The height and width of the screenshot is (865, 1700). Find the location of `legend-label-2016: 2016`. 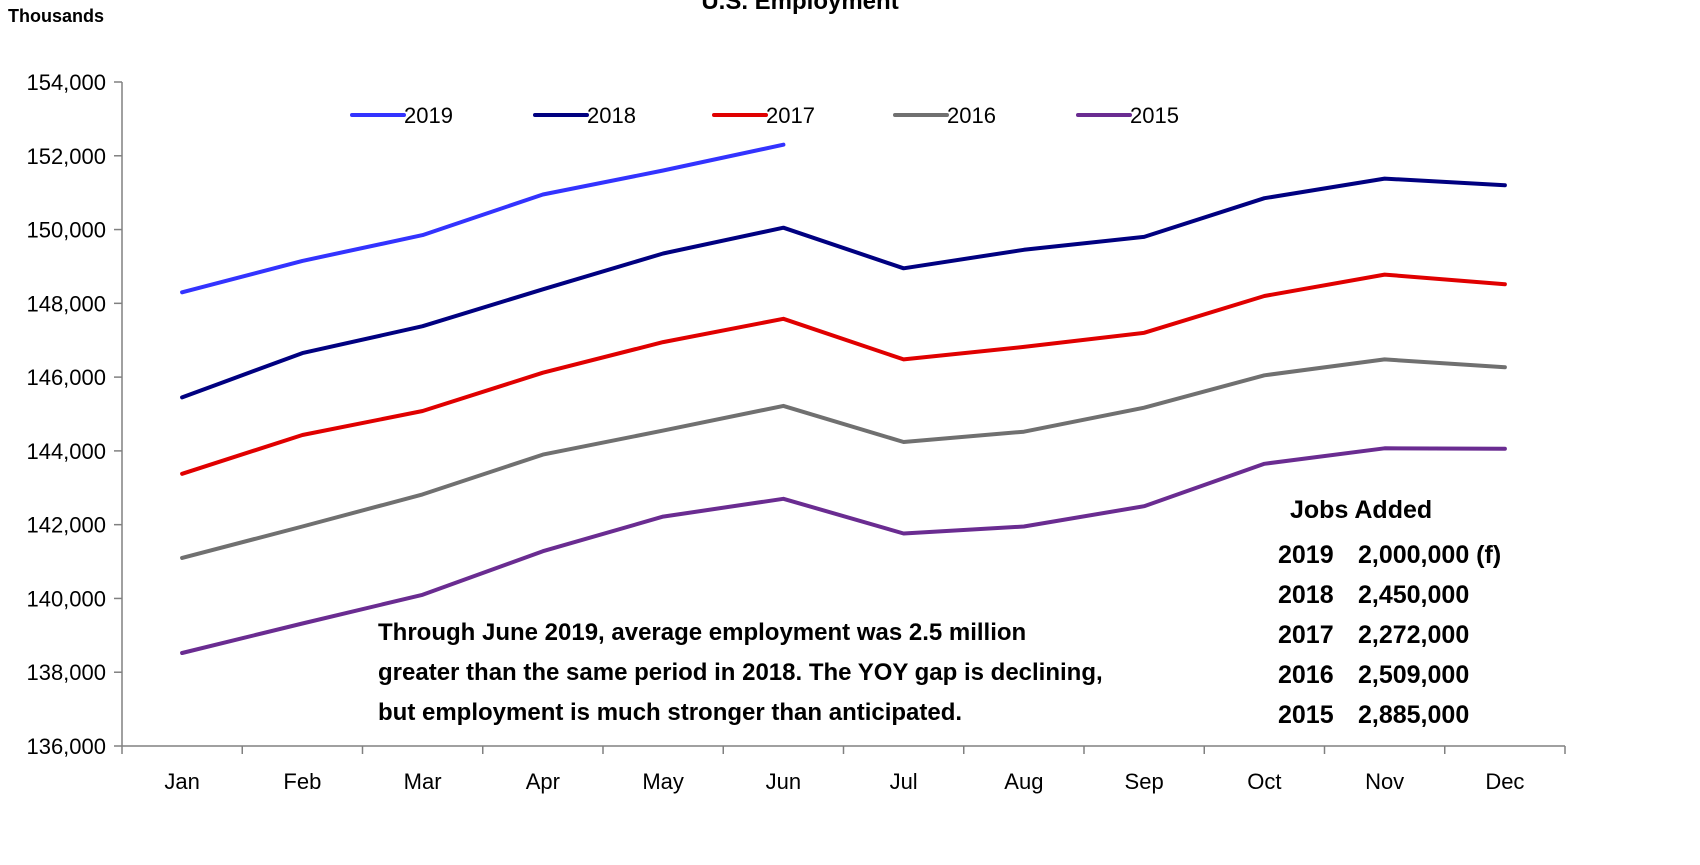

legend-label-2016: 2016 is located at coordinates (971, 115).